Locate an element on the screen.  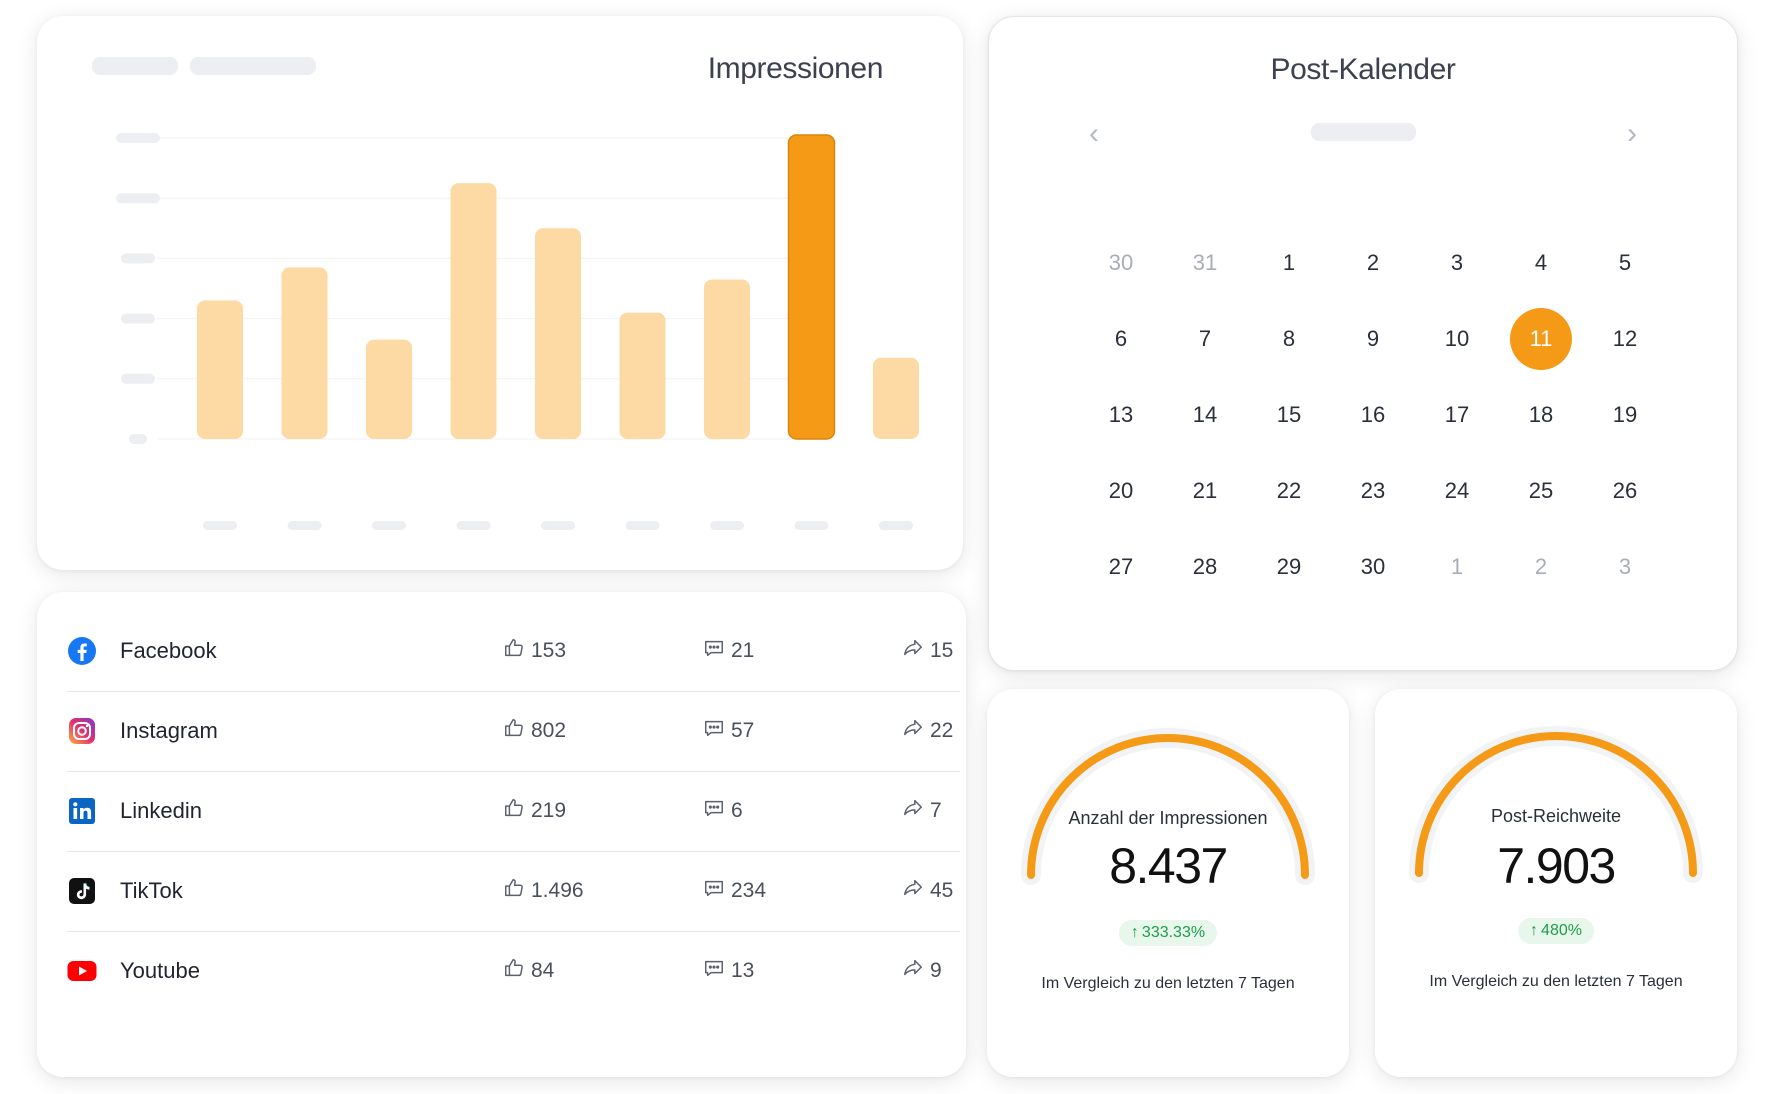
calendar-day-number: 15 is located at coordinates (1289, 414).